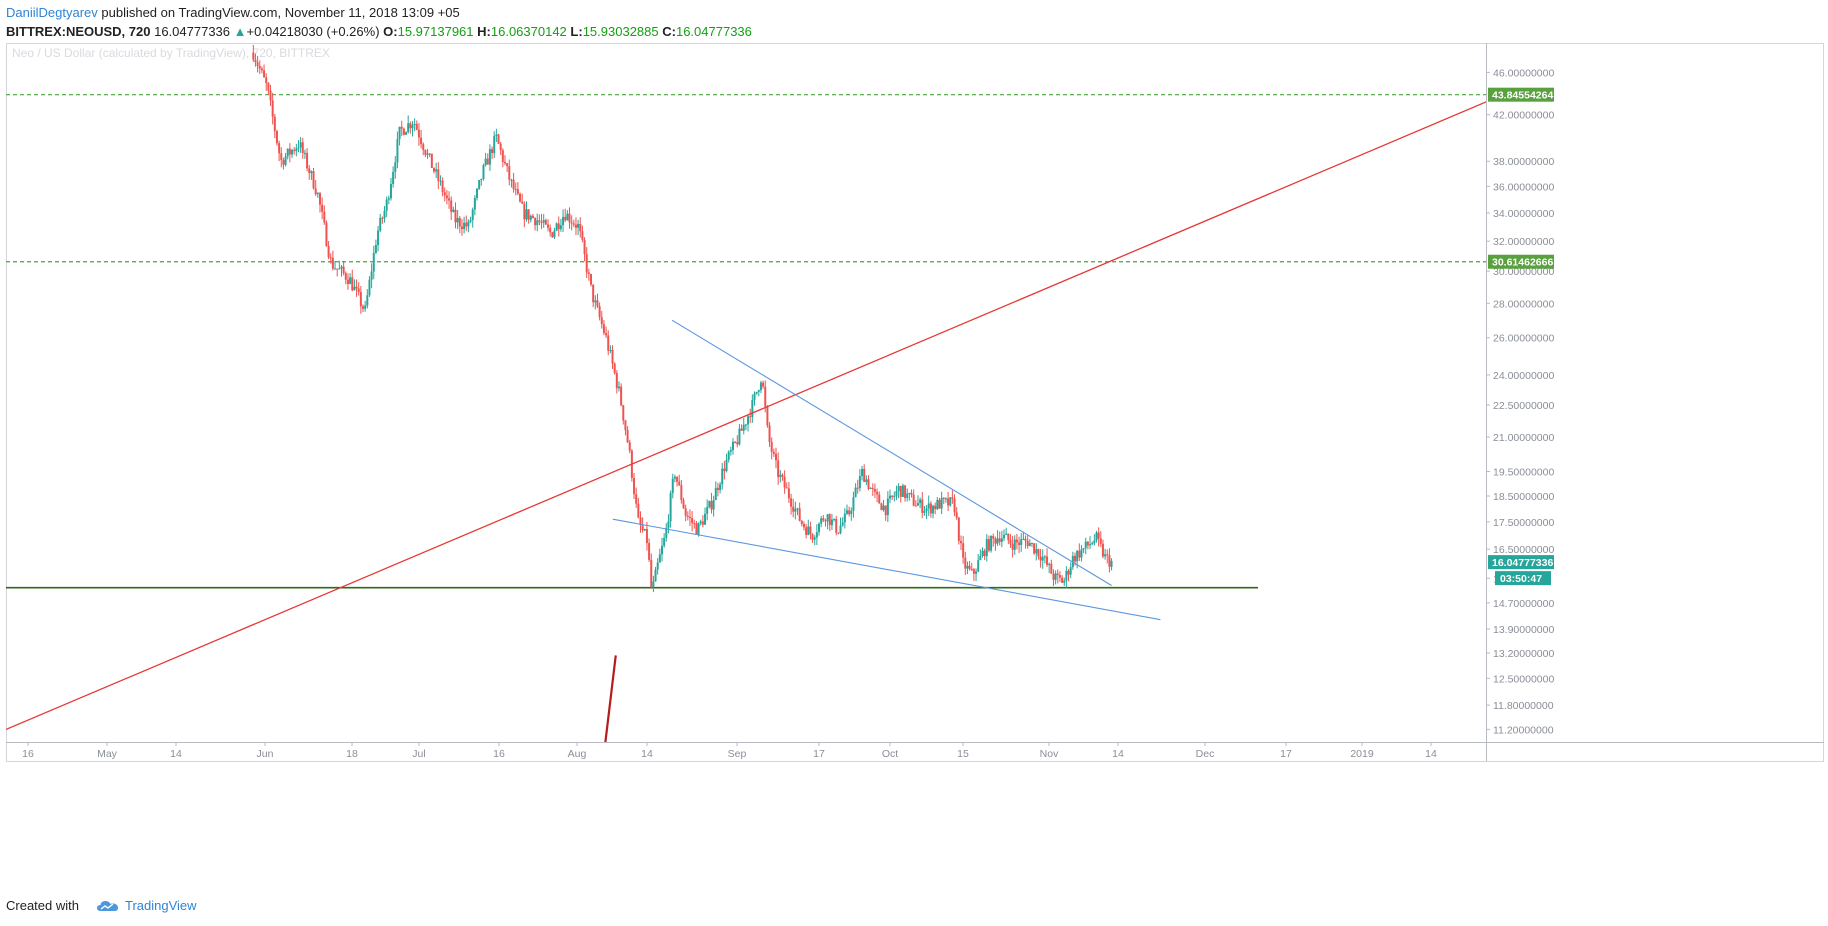 The image size is (1828, 926). What do you see at coordinates (1523, 604) in the screenshot?
I see `price-tick-label: 14.70000000` at bounding box center [1523, 604].